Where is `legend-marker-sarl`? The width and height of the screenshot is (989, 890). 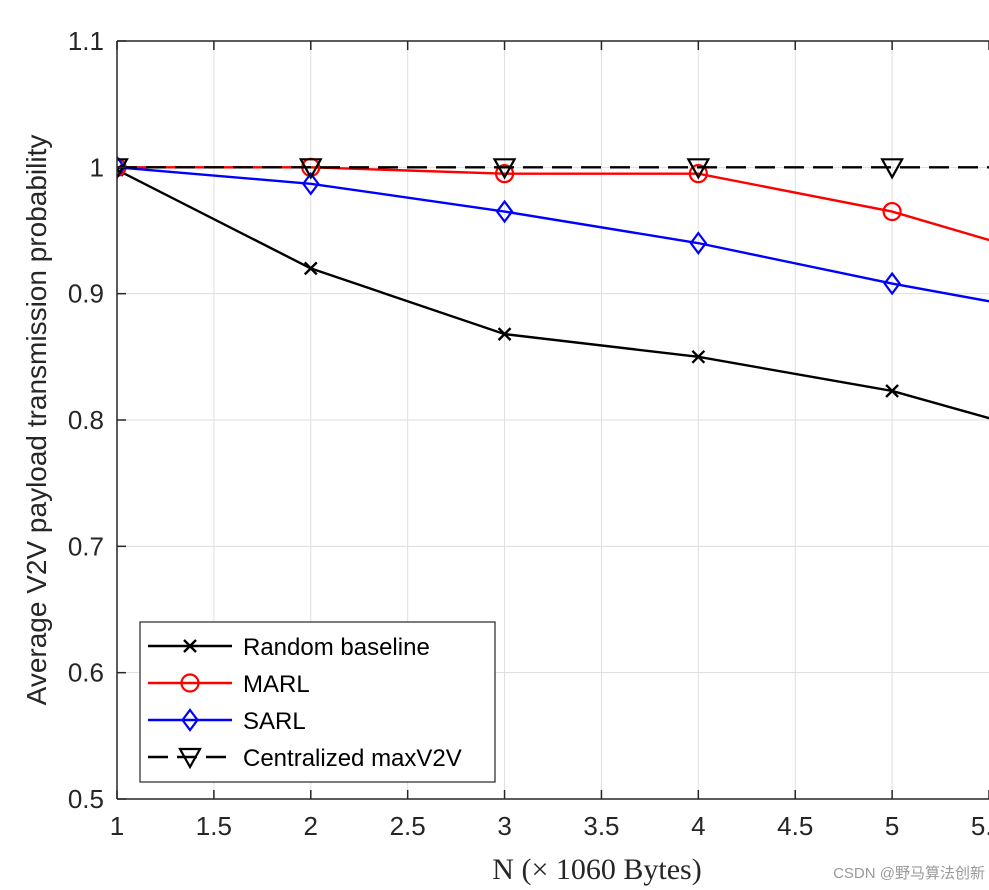 legend-marker-sarl is located at coordinates (190, 720).